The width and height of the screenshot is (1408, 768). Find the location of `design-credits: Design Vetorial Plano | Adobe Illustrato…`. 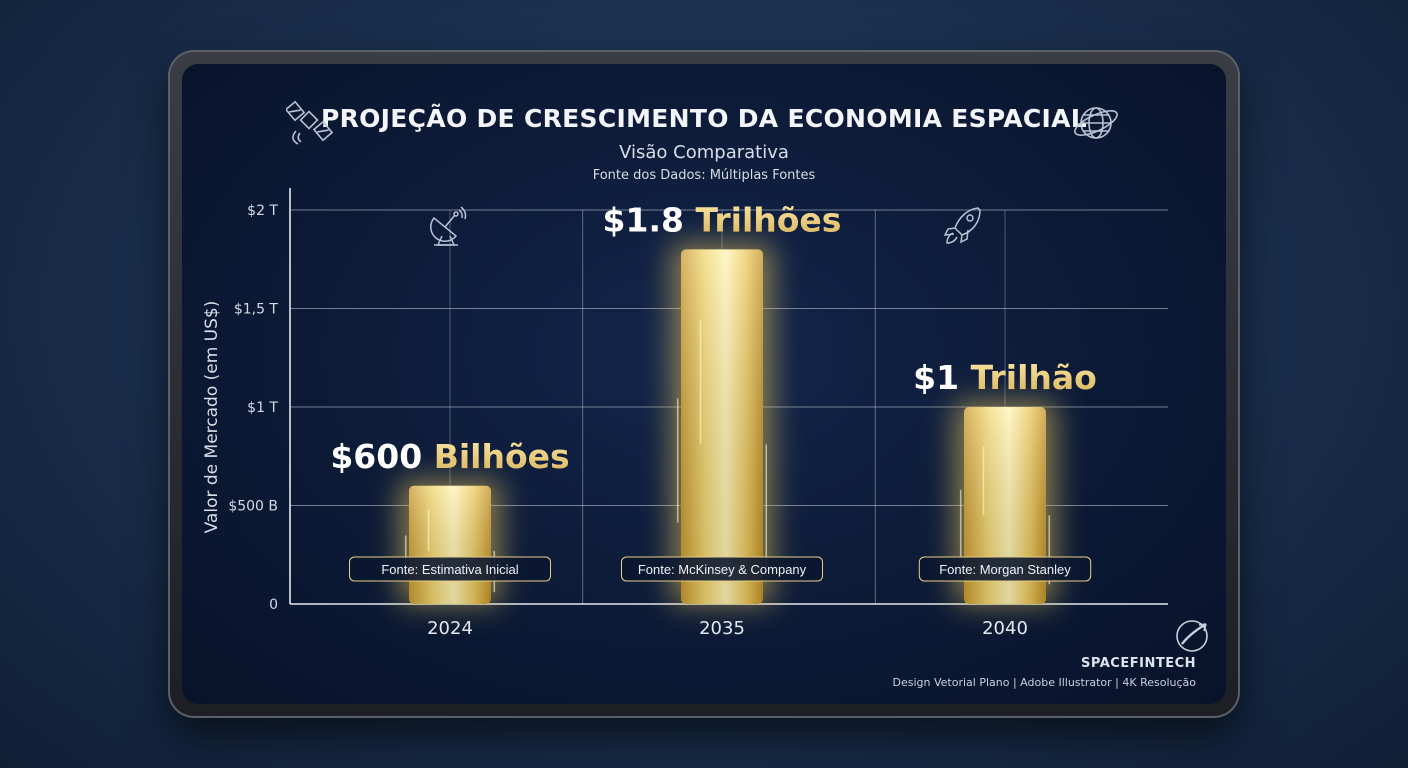

design-credits: Design Vetorial Plano | Adobe Illustrato… is located at coordinates (1044, 682).